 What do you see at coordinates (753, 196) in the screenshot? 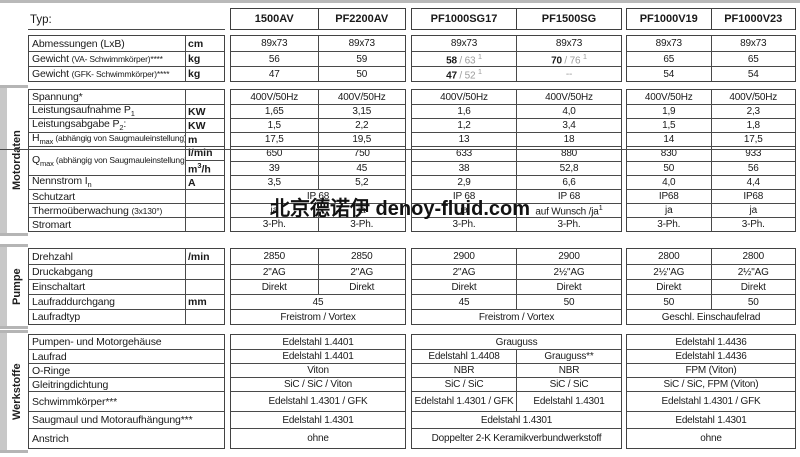
I see `value-cell: IP68` at bounding box center [753, 196].